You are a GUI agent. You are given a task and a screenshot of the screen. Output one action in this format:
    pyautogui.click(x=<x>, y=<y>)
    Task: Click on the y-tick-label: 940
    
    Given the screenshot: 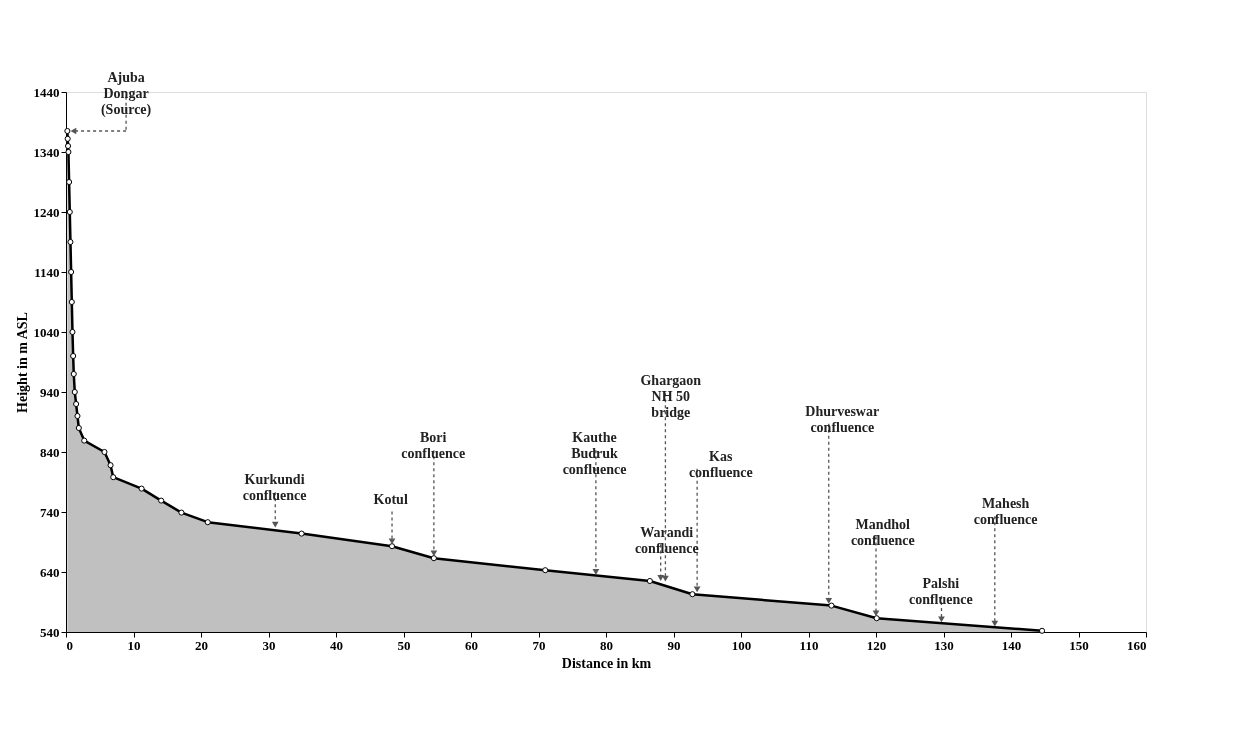 What is the action you would take?
    pyautogui.click(x=50, y=392)
    